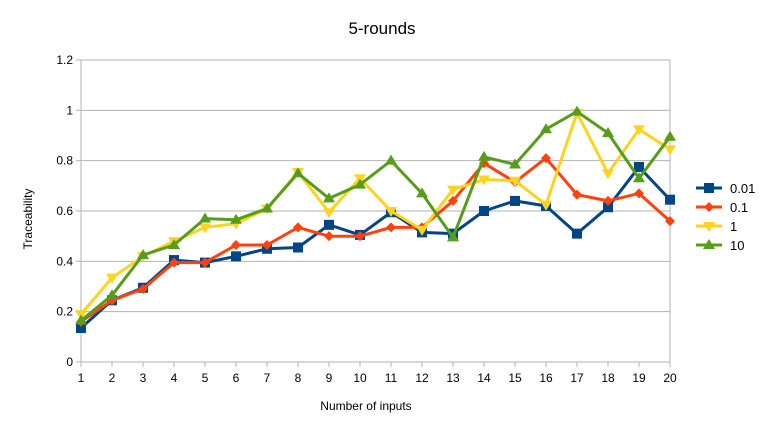 The image size is (768, 437). What do you see at coordinates (64, 161) in the screenshot?
I see `y-tick-label: 0.8` at bounding box center [64, 161].